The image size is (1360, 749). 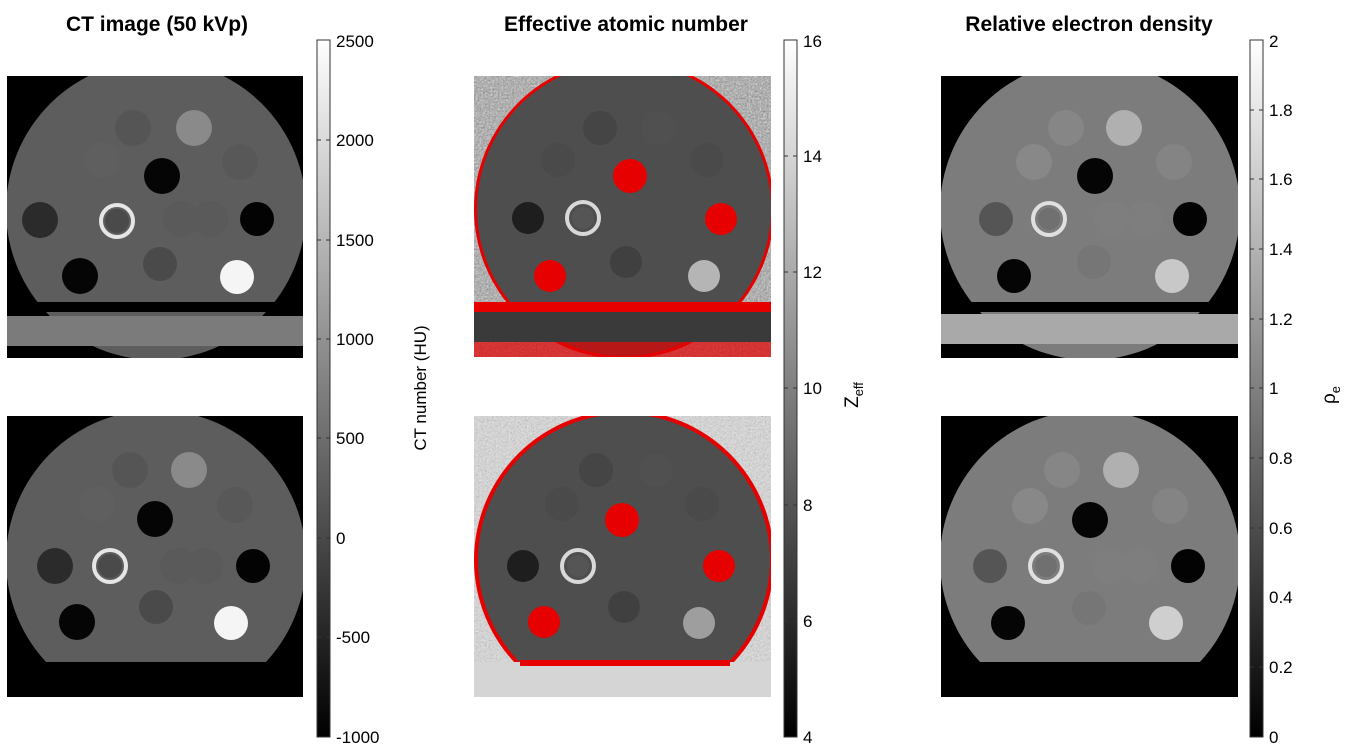 I want to click on ct-colorbar-ticks, so click(x=323, y=388).